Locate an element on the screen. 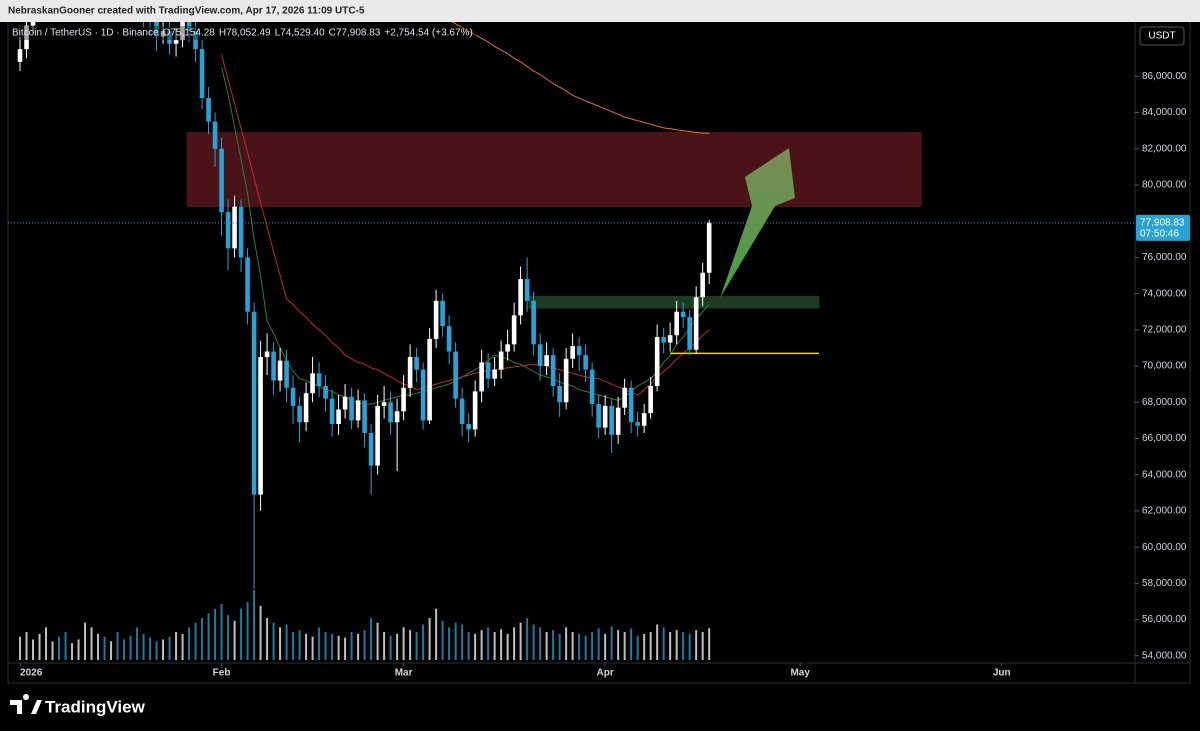  arrow is located at coordinates (757, 223).